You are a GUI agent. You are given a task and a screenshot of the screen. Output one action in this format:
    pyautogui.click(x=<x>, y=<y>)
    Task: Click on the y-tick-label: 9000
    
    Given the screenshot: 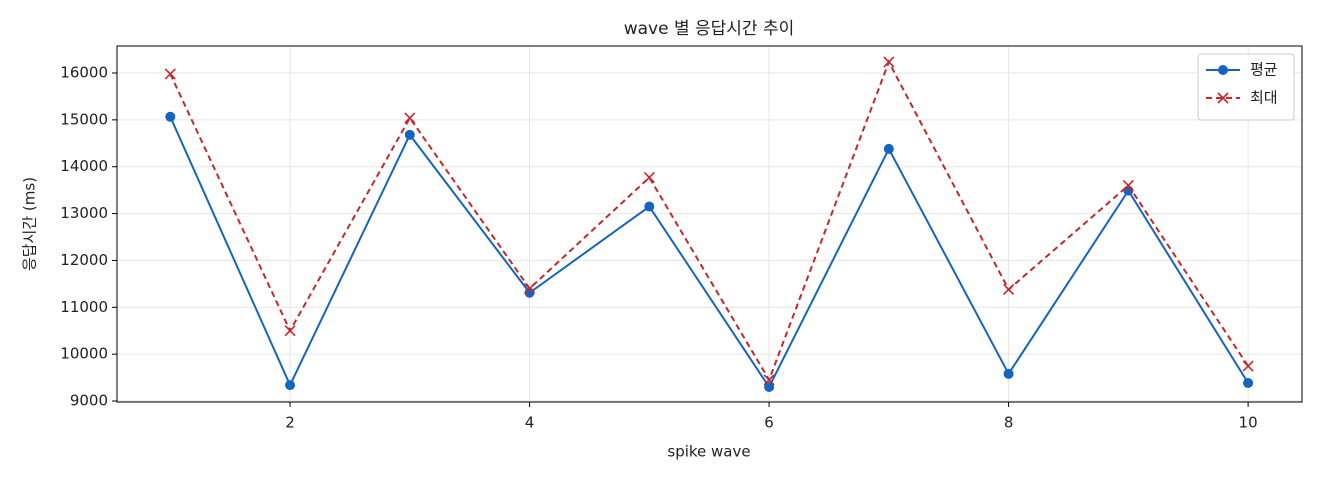 What is the action you would take?
    pyautogui.click(x=89, y=401)
    